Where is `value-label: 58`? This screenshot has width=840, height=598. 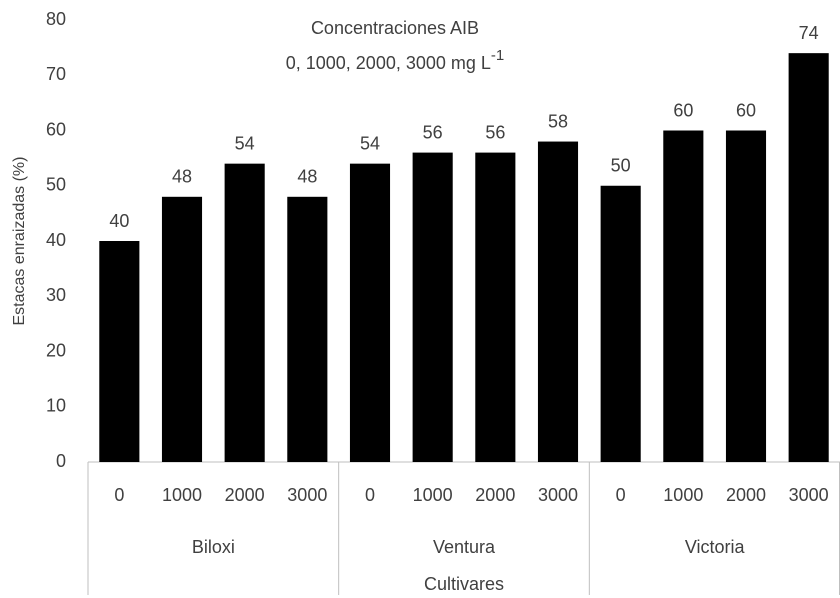 value-label: 58 is located at coordinates (558, 121).